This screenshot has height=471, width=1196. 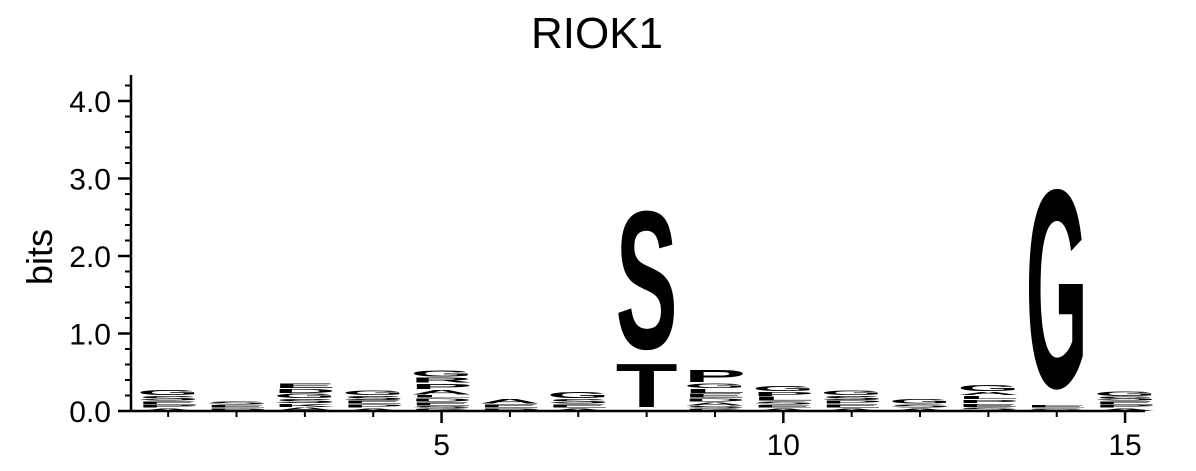 I want to click on y-tick-label: 4.0, so click(x=90, y=102).